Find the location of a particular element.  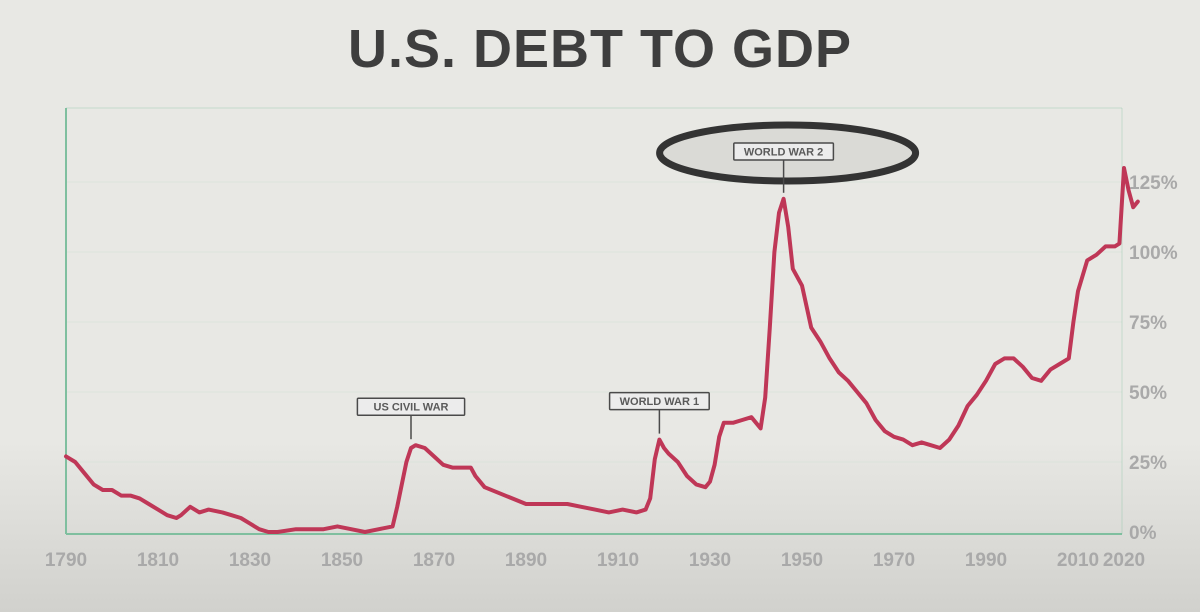

y-tick-label-4: 100% is located at coordinates (1153, 253).